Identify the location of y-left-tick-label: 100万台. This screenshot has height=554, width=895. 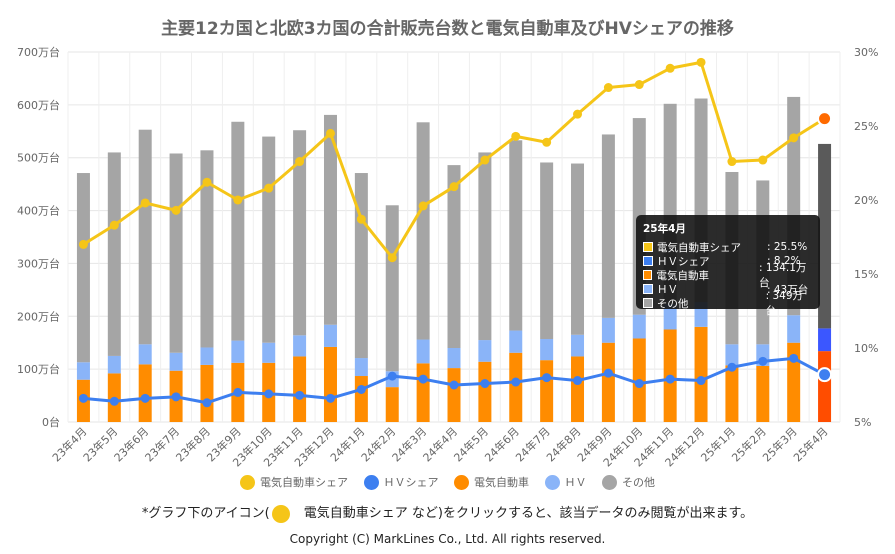
(38, 369).